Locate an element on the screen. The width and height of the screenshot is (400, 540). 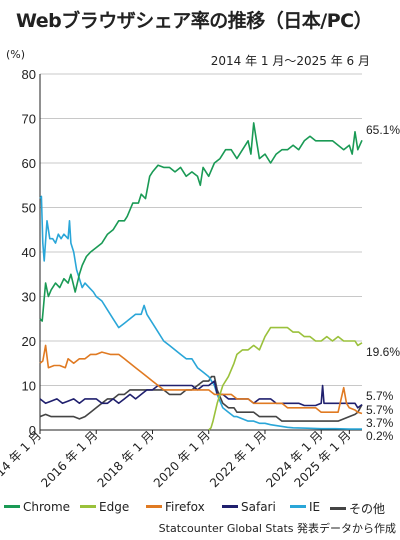
legend-item-firefox: Firefox is located at coordinates (175, 509).